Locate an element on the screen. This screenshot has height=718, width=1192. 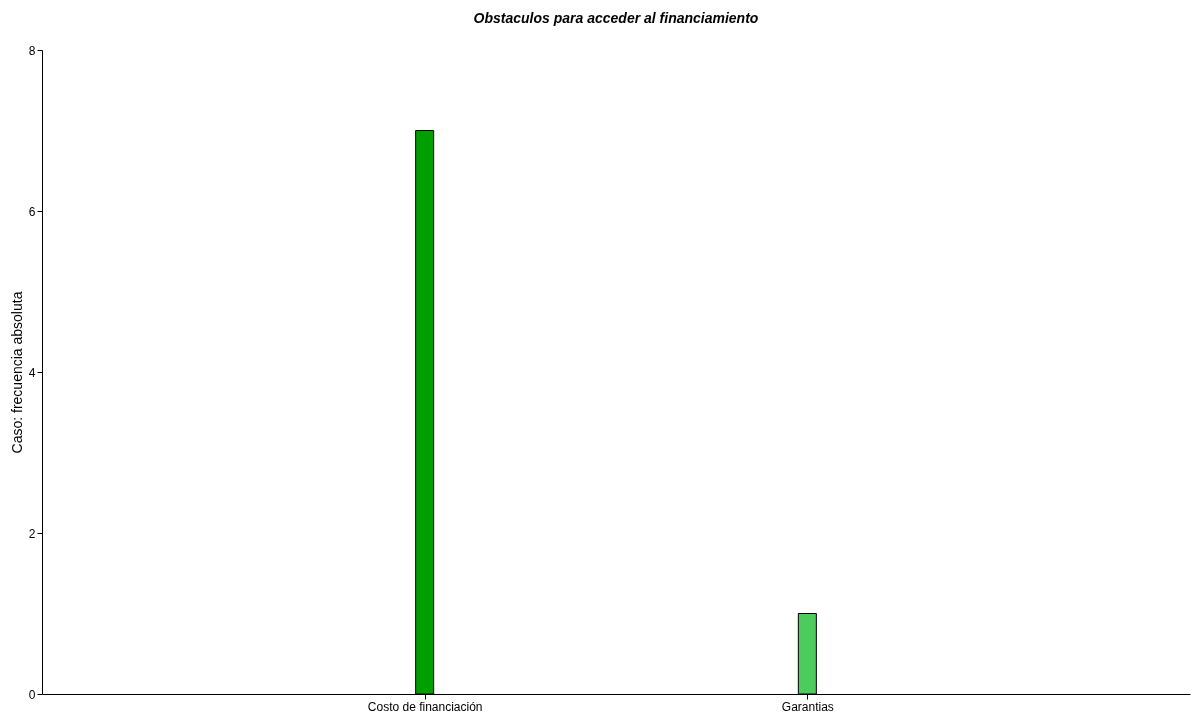
y-axis-title: Caso: frecuencia absoluta is located at coordinates (16, 372).